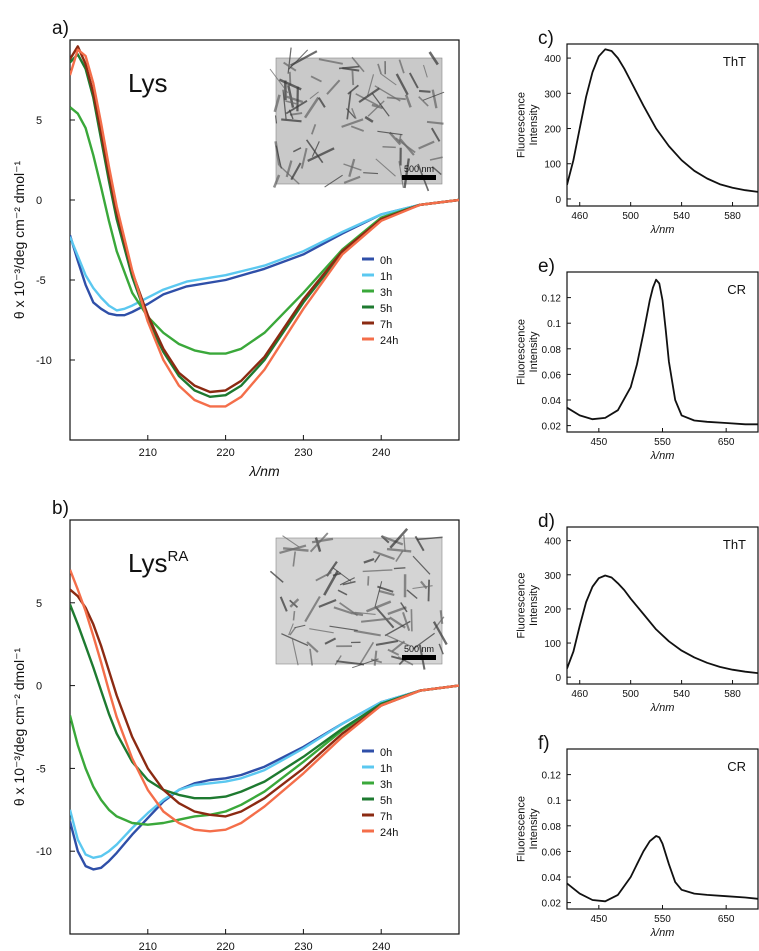 This screenshot has width=759, height=951. What do you see at coordinates (386, 277) in the screenshot?
I see `legend-label: 1h` at bounding box center [386, 277].